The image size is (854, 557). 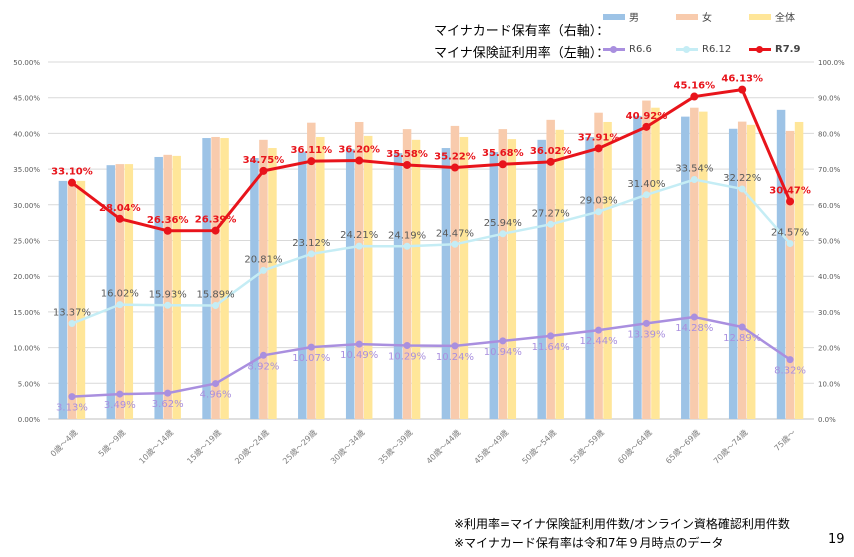 I want to click on category-label: 70歳～74歳, so click(x=730, y=446).